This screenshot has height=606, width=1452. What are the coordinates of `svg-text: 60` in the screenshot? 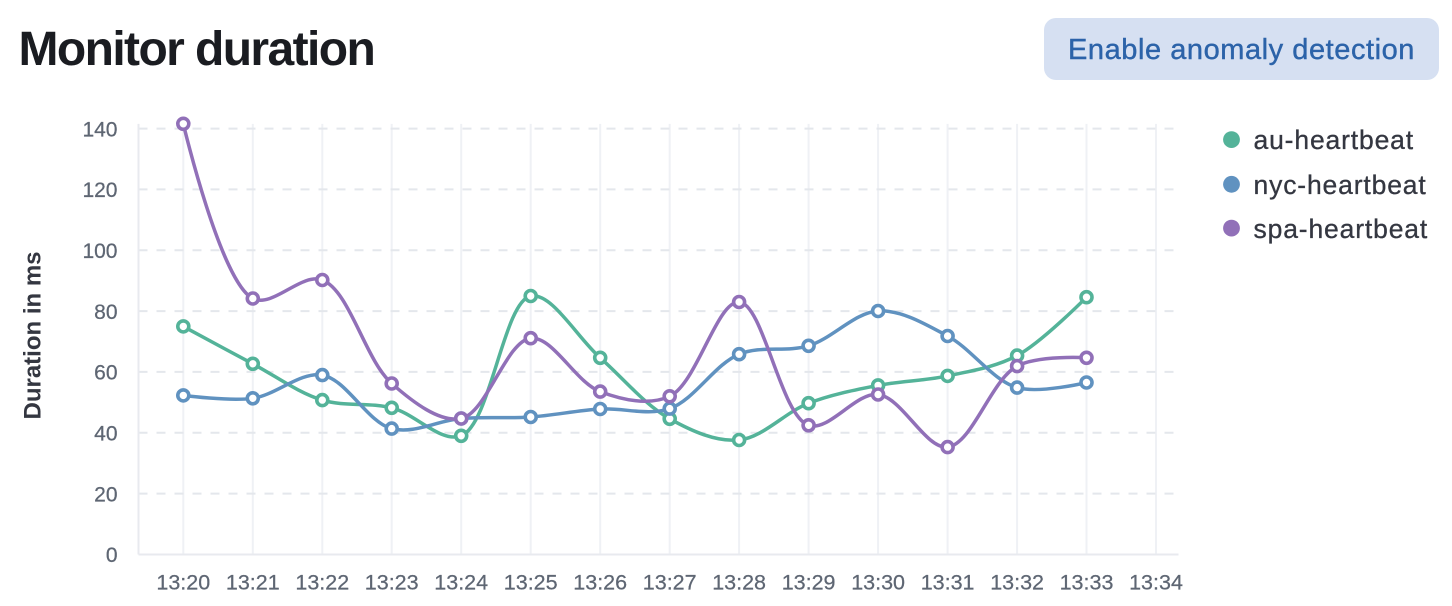 It's located at (105, 373).